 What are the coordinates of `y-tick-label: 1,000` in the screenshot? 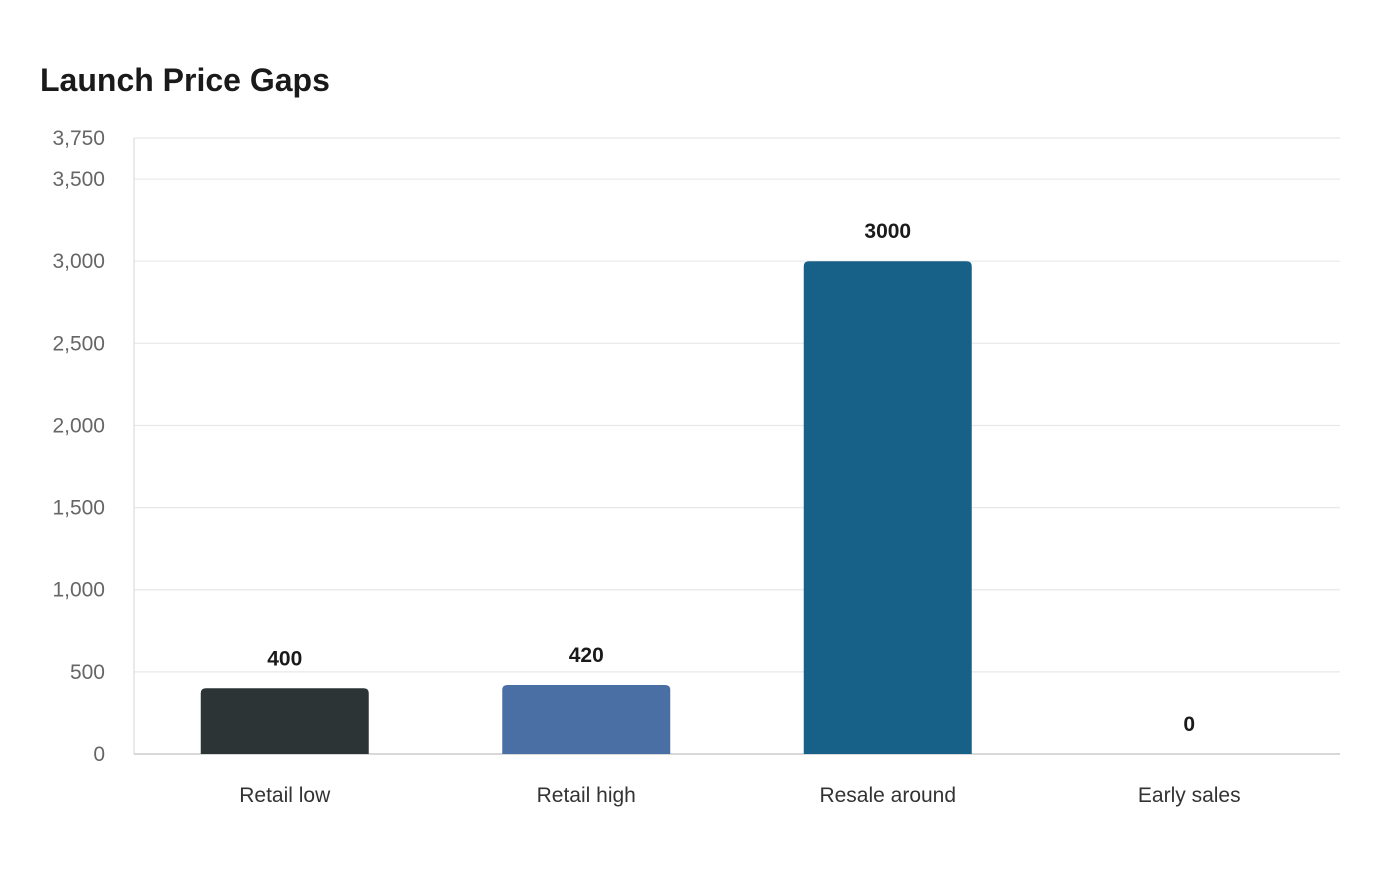 It's located at (78, 590).